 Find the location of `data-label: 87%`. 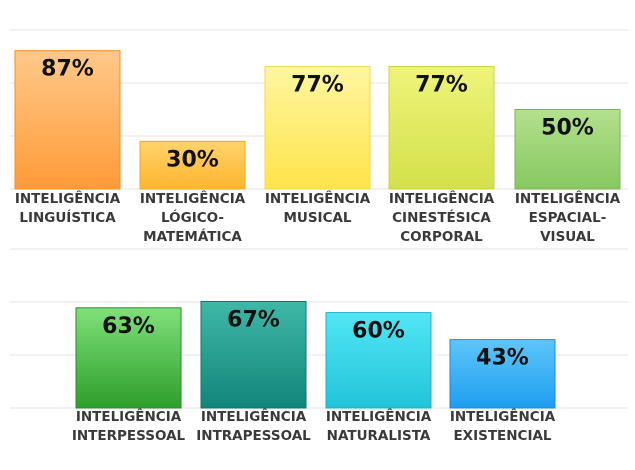

data-label: 87% is located at coordinates (67, 69).